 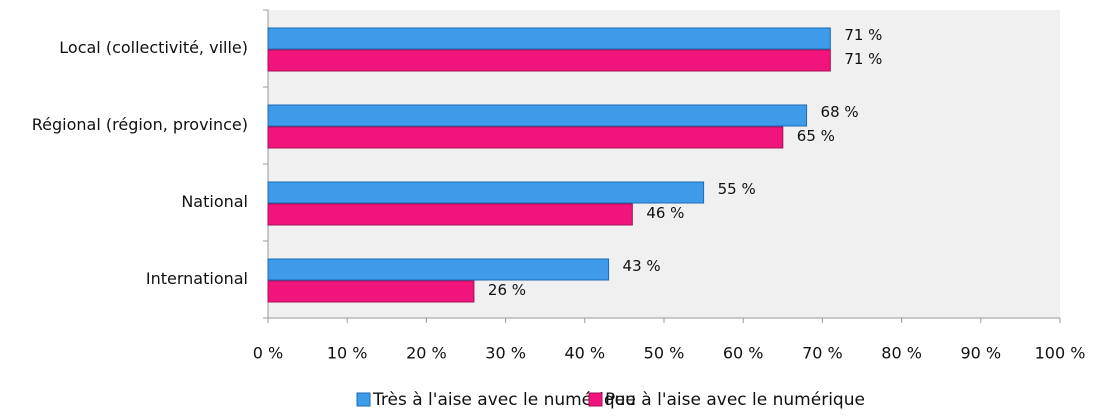 I want to click on value-label: 65 %, so click(x=816, y=136).